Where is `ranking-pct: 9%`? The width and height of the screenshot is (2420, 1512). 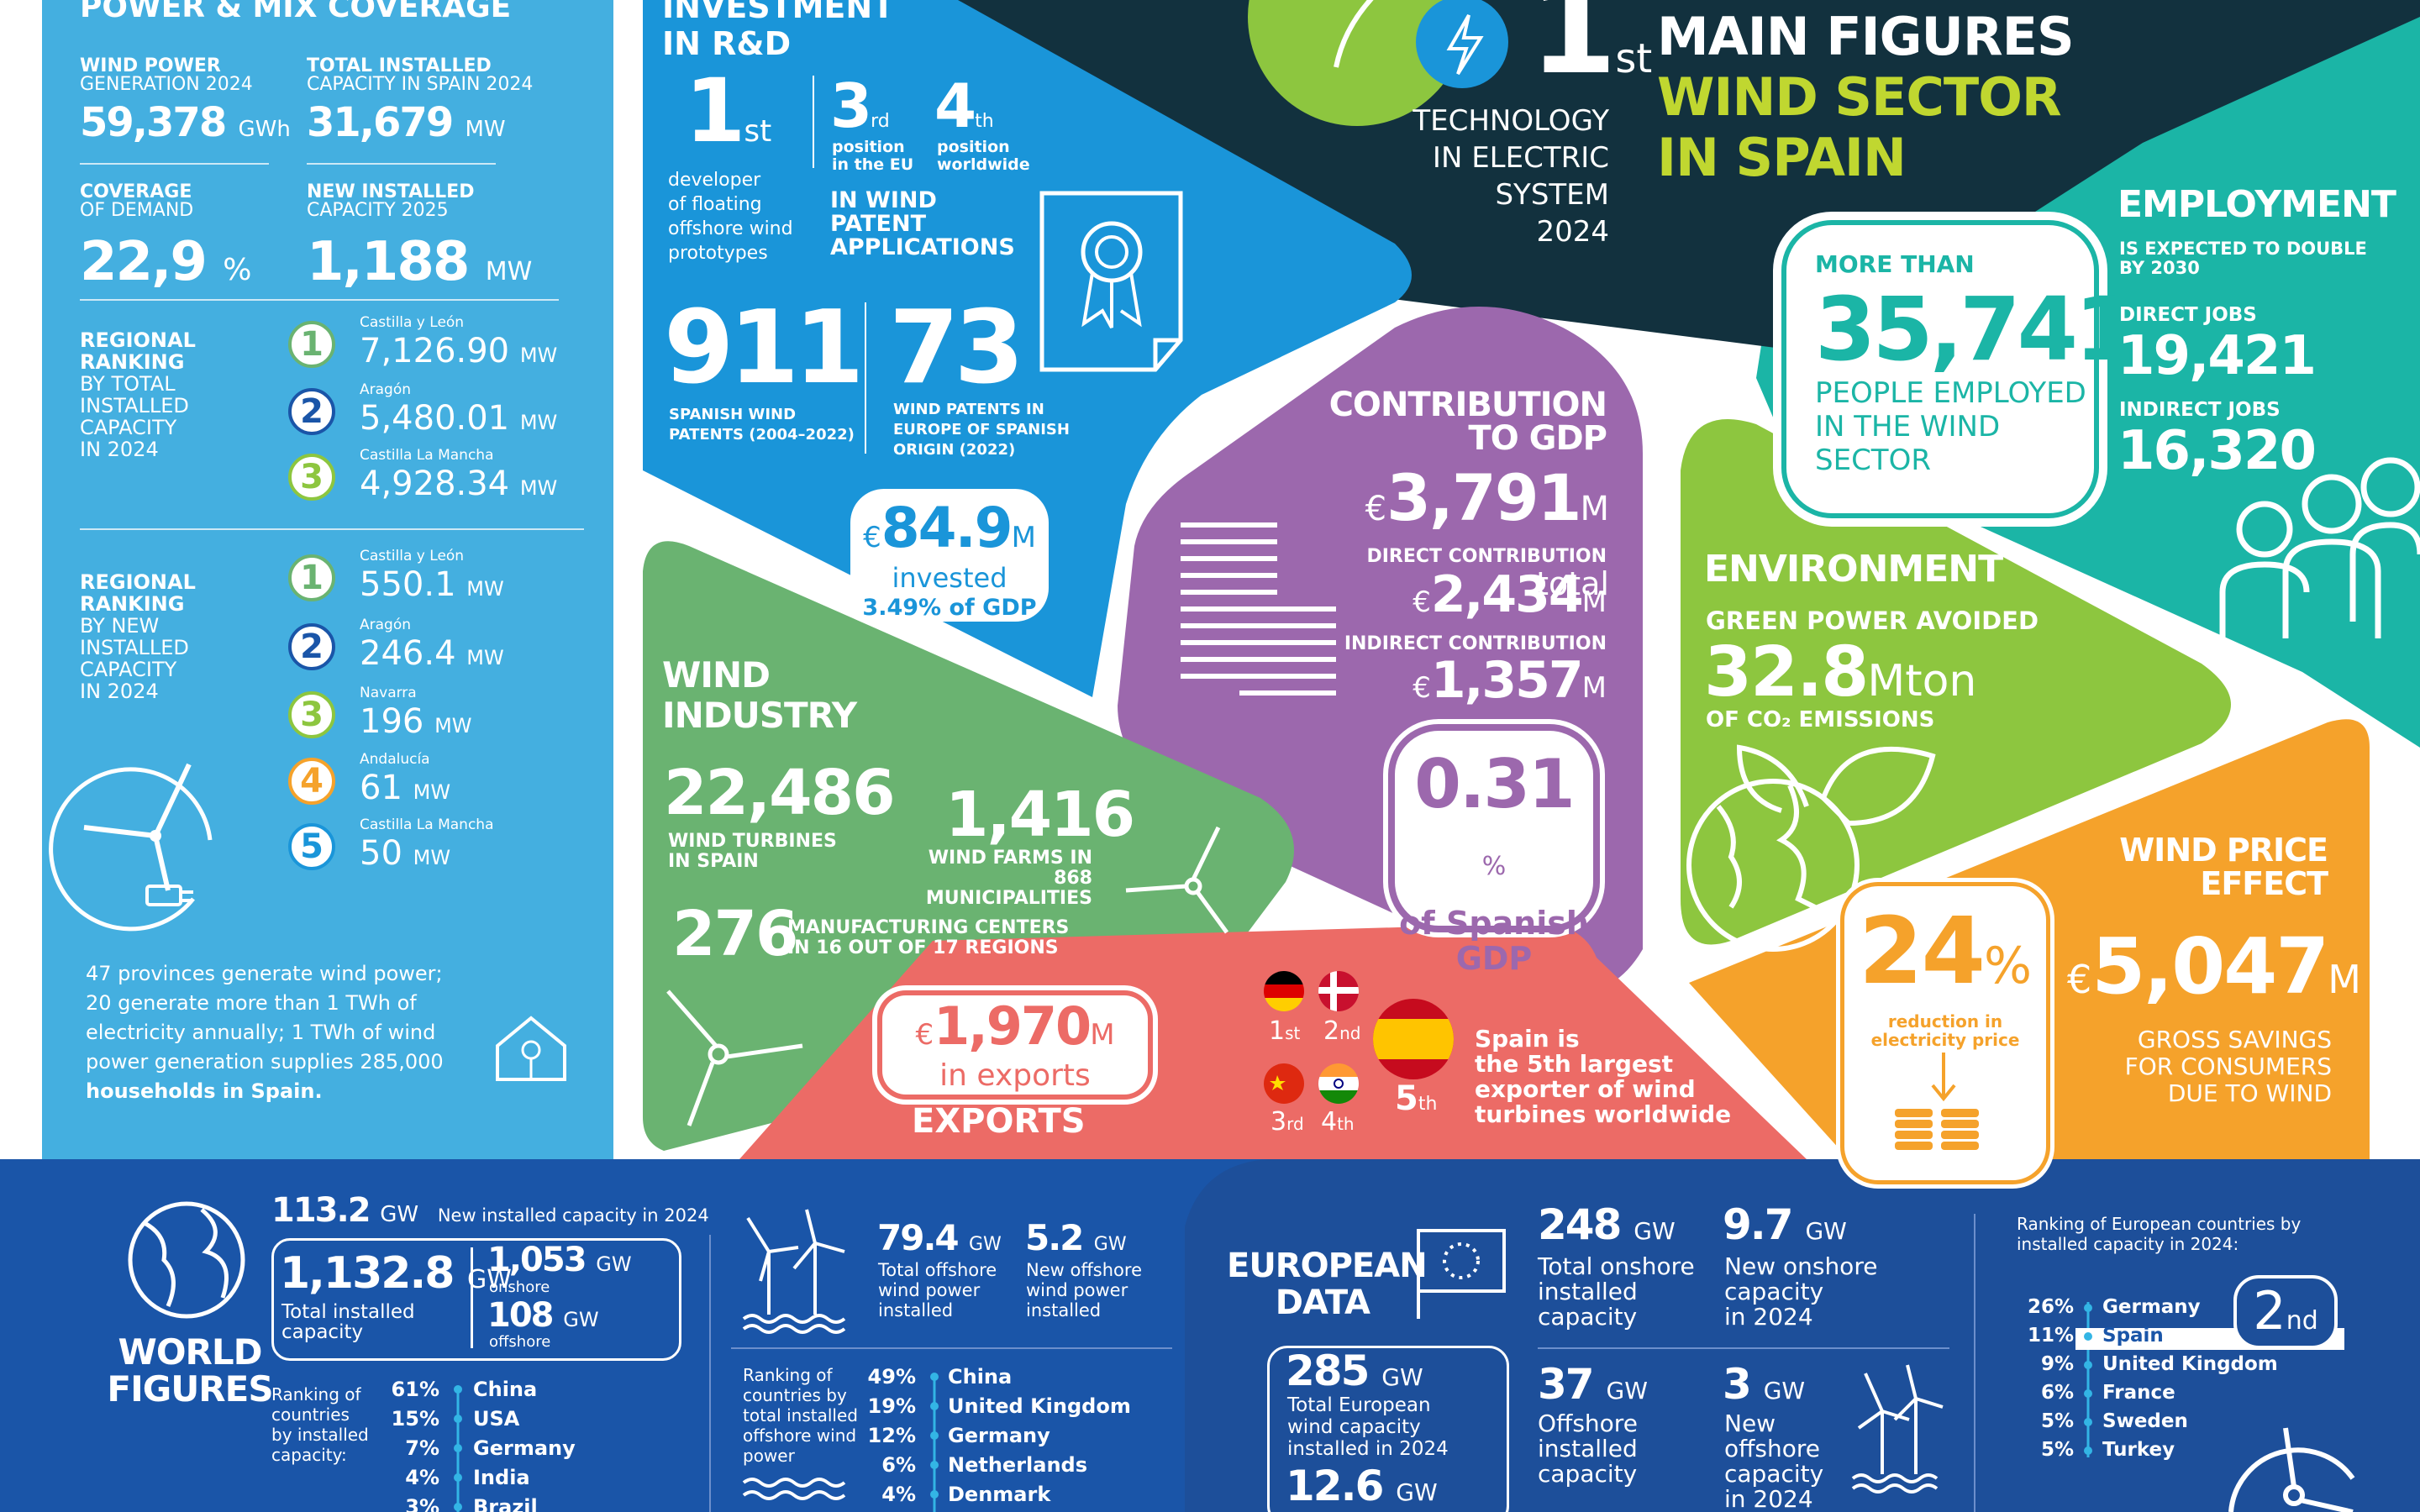
ranking-pct: 9% is located at coordinates (2057, 1364).